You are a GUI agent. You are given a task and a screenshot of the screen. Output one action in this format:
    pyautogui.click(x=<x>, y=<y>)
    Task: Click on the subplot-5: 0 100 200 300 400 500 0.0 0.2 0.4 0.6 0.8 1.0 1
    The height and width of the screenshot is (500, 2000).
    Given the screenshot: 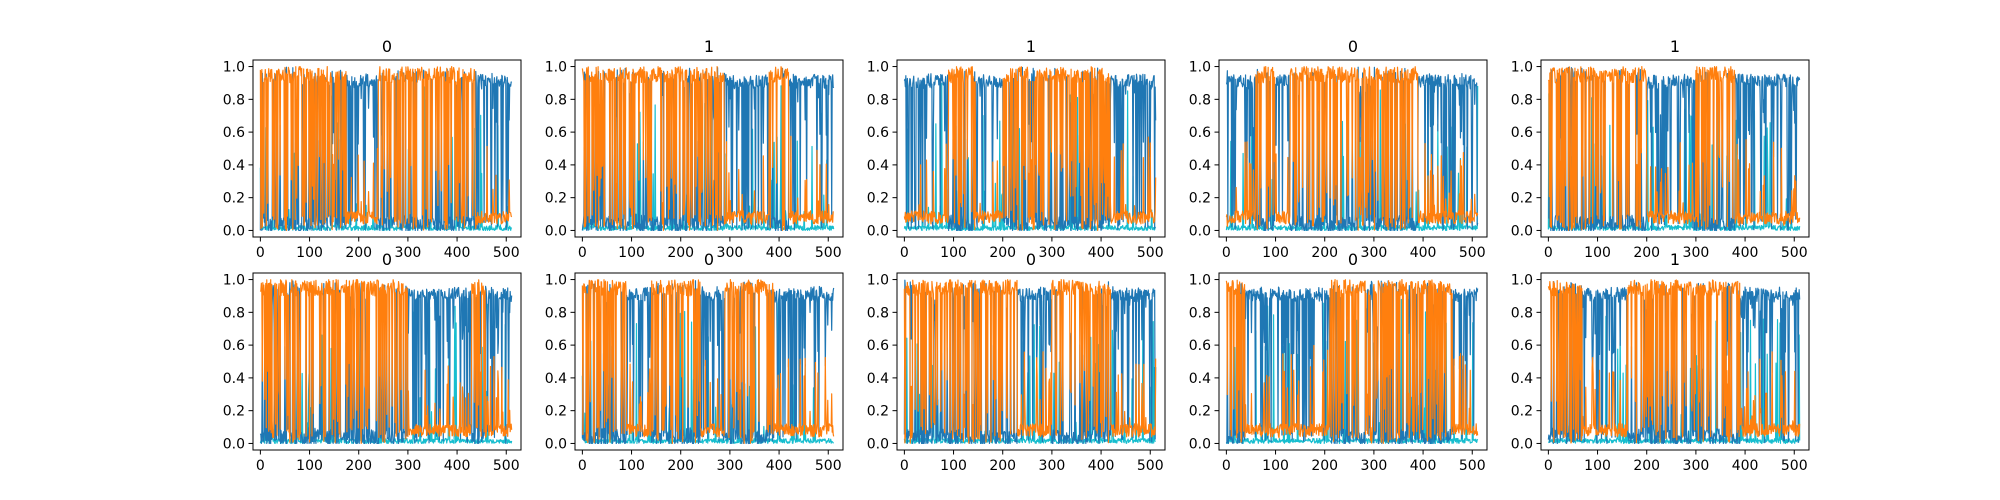 What is the action you would take?
    pyautogui.click(x=1660, y=149)
    